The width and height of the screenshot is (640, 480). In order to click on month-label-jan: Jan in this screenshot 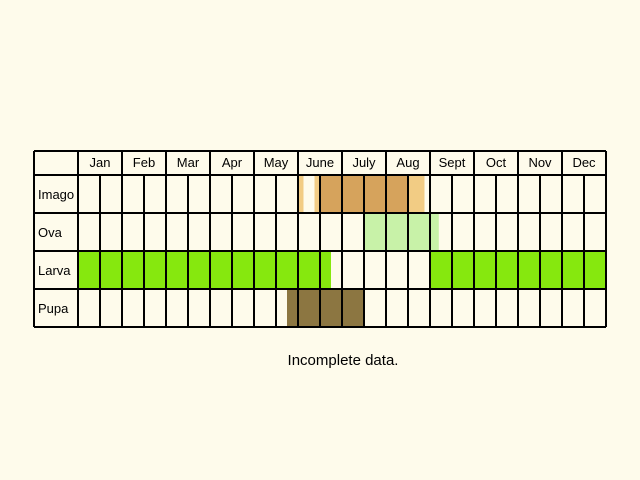, I will do `click(100, 162)`.